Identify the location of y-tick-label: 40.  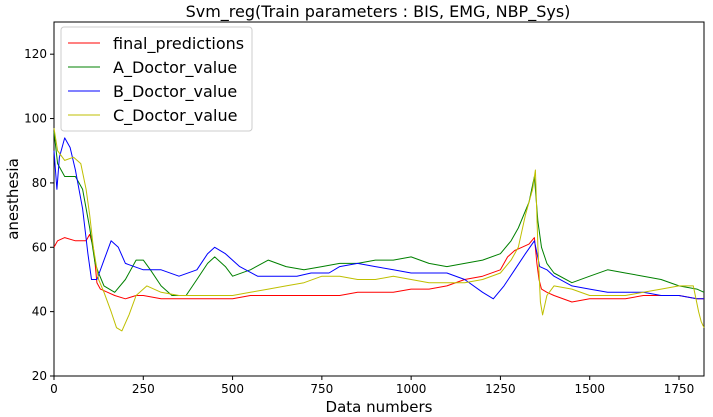
(39, 312).